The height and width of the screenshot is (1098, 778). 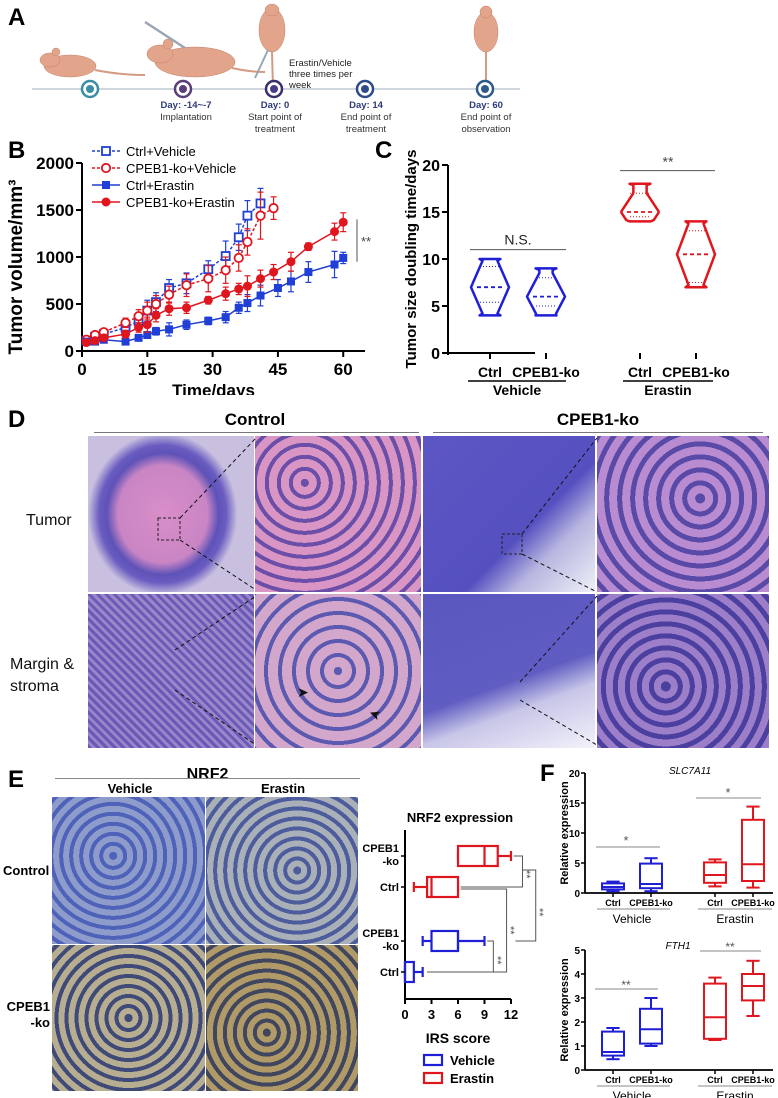 I want to click on mouse-icon, so click(x=92, y=62).